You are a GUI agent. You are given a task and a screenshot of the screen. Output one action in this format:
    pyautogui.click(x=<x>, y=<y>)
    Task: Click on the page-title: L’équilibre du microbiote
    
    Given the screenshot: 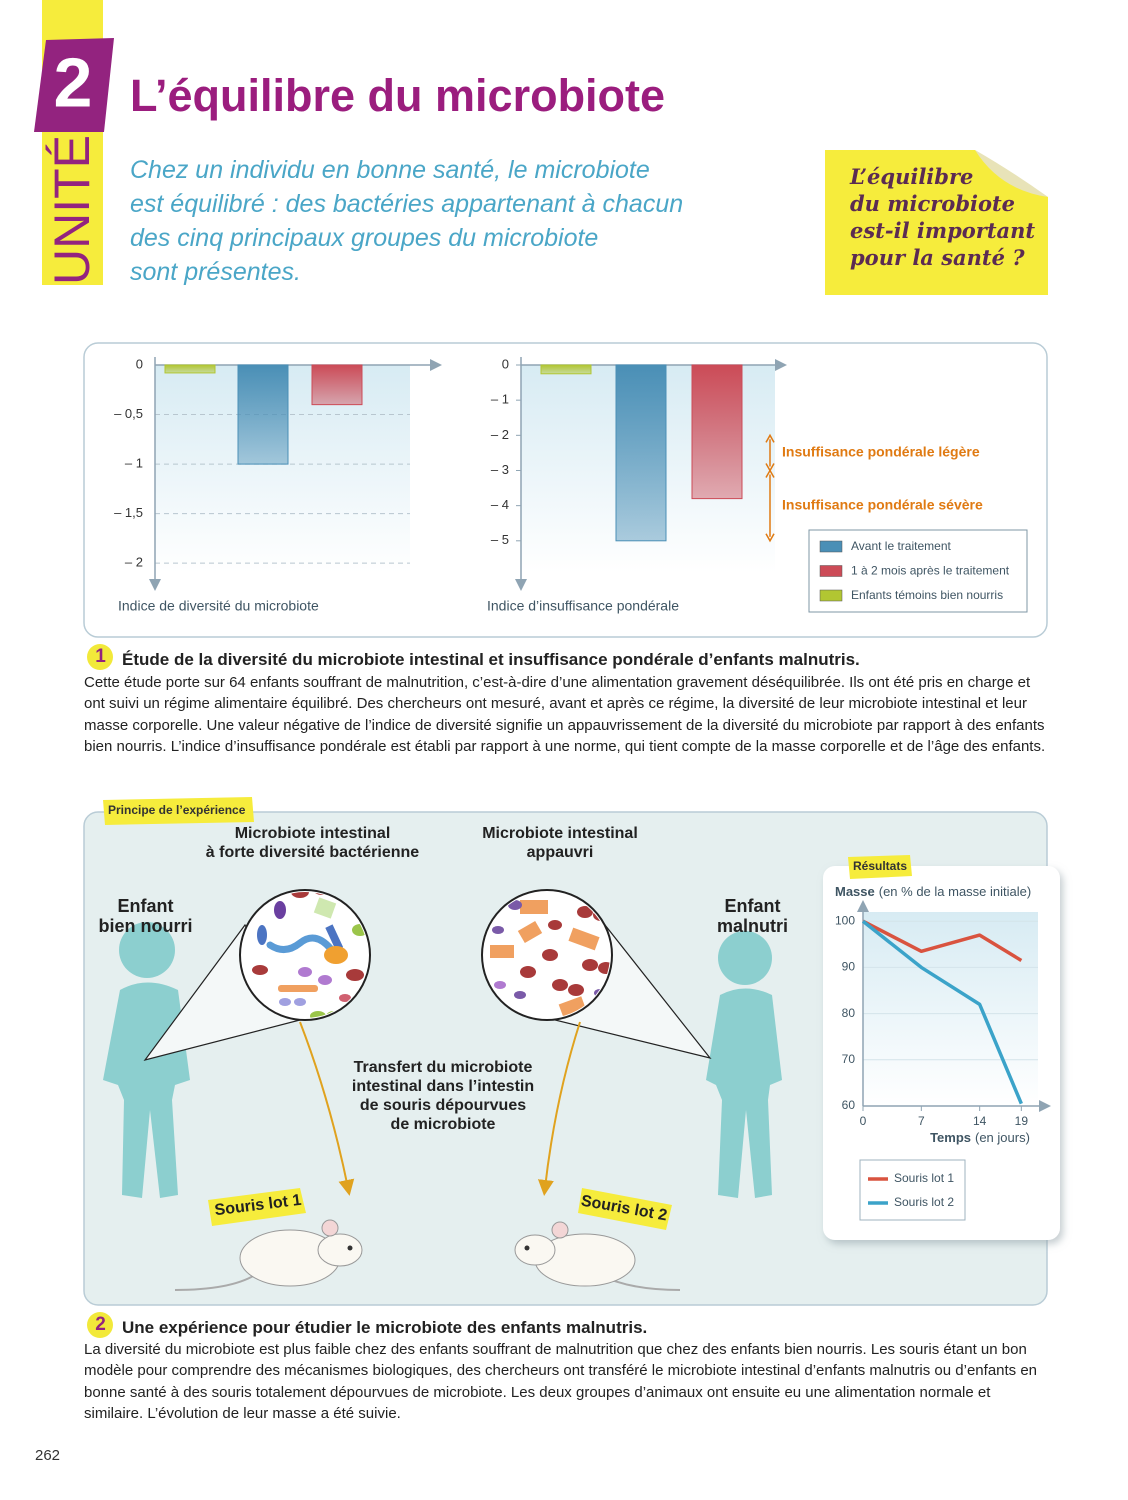 What is the action you would take?
    pyautogui.click(x=398, y=95)
    